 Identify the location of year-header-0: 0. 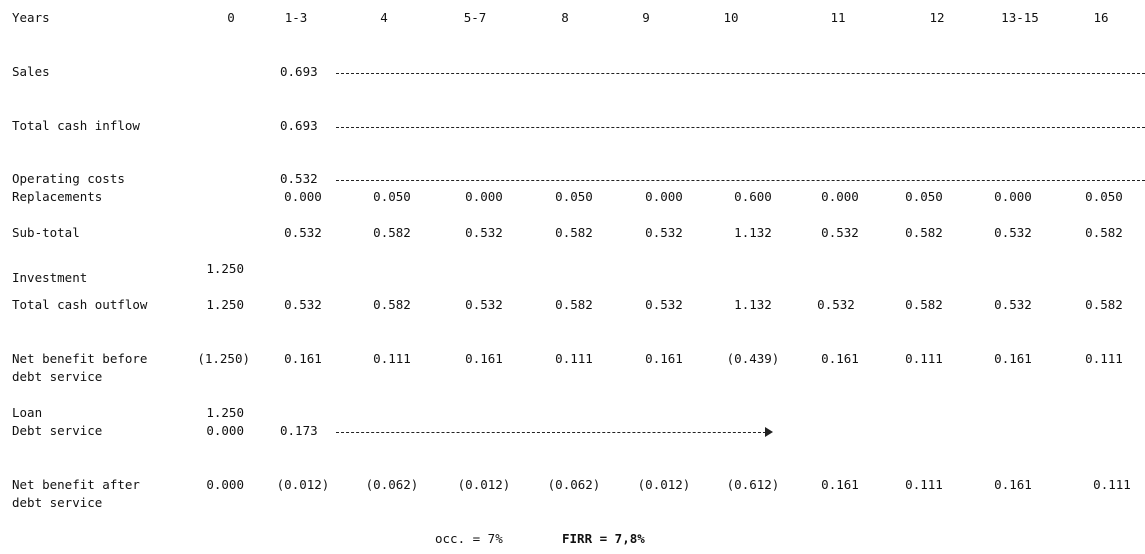
(231, 17).